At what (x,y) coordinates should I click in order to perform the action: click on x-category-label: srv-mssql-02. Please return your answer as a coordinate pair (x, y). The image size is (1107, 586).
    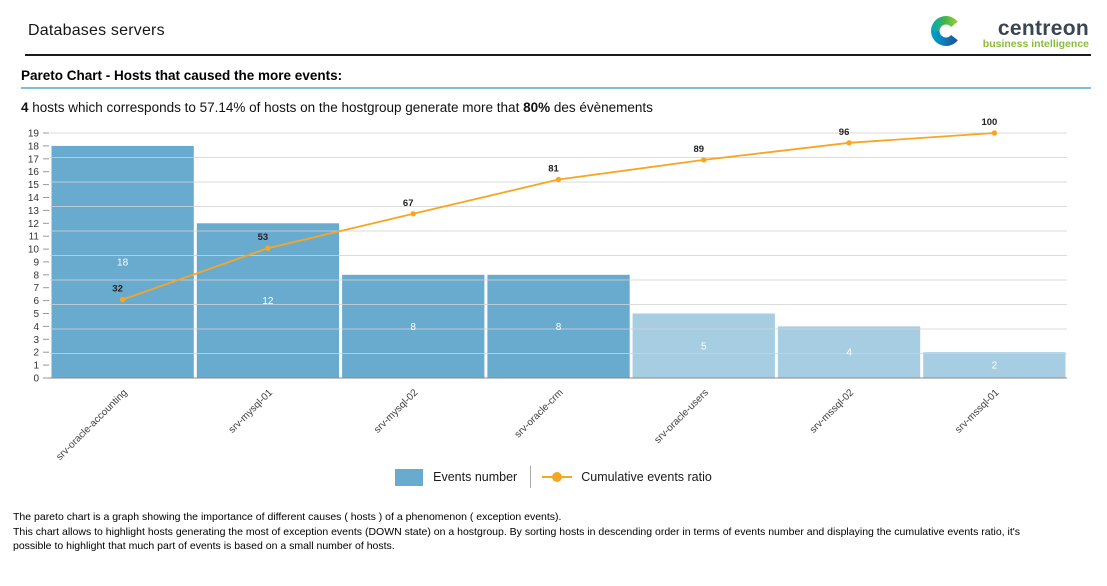
    Looking at the image, I should click on (832, 411).